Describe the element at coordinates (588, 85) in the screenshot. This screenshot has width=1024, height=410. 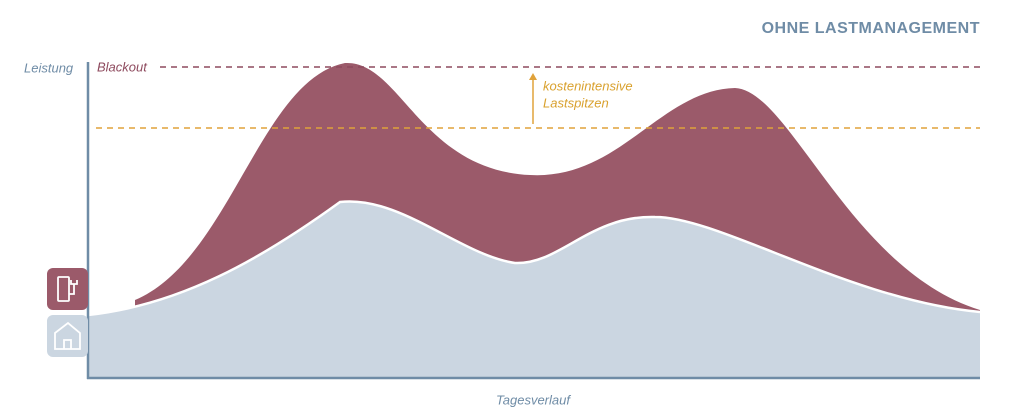
I see `peak-label: kostenintensive` at that location.